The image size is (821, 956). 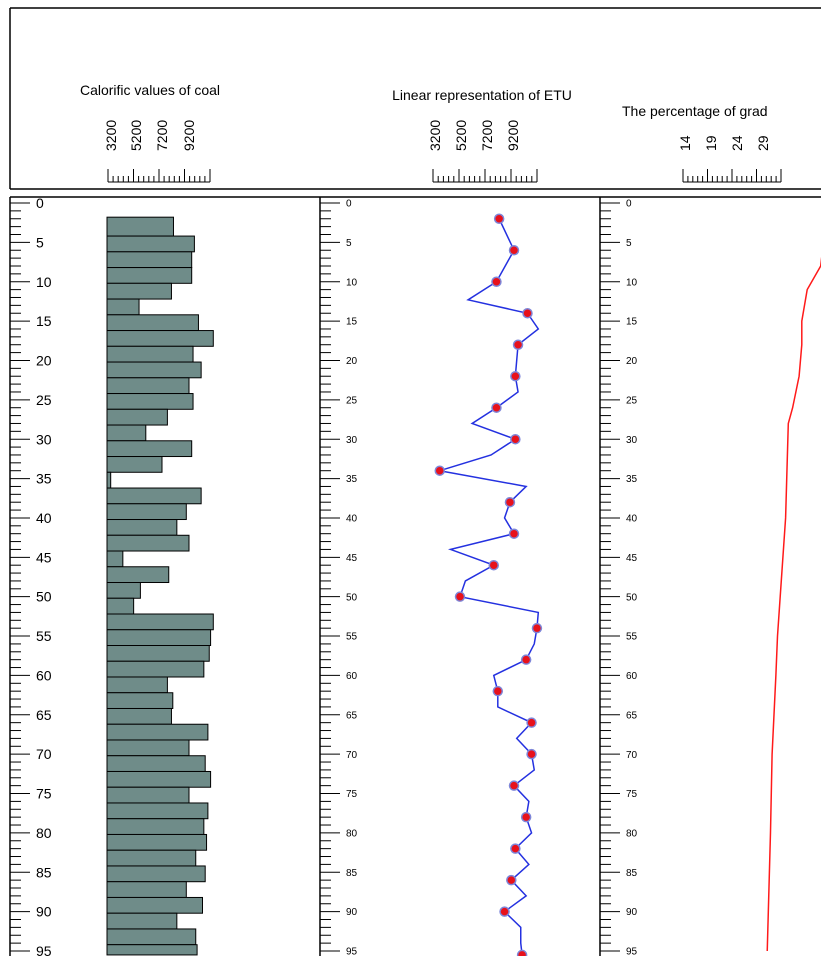 What do you see at coordinates (352, 755) in the screenshot?
I see `depth-tick-label: 70` at bounding box center [352, 755].